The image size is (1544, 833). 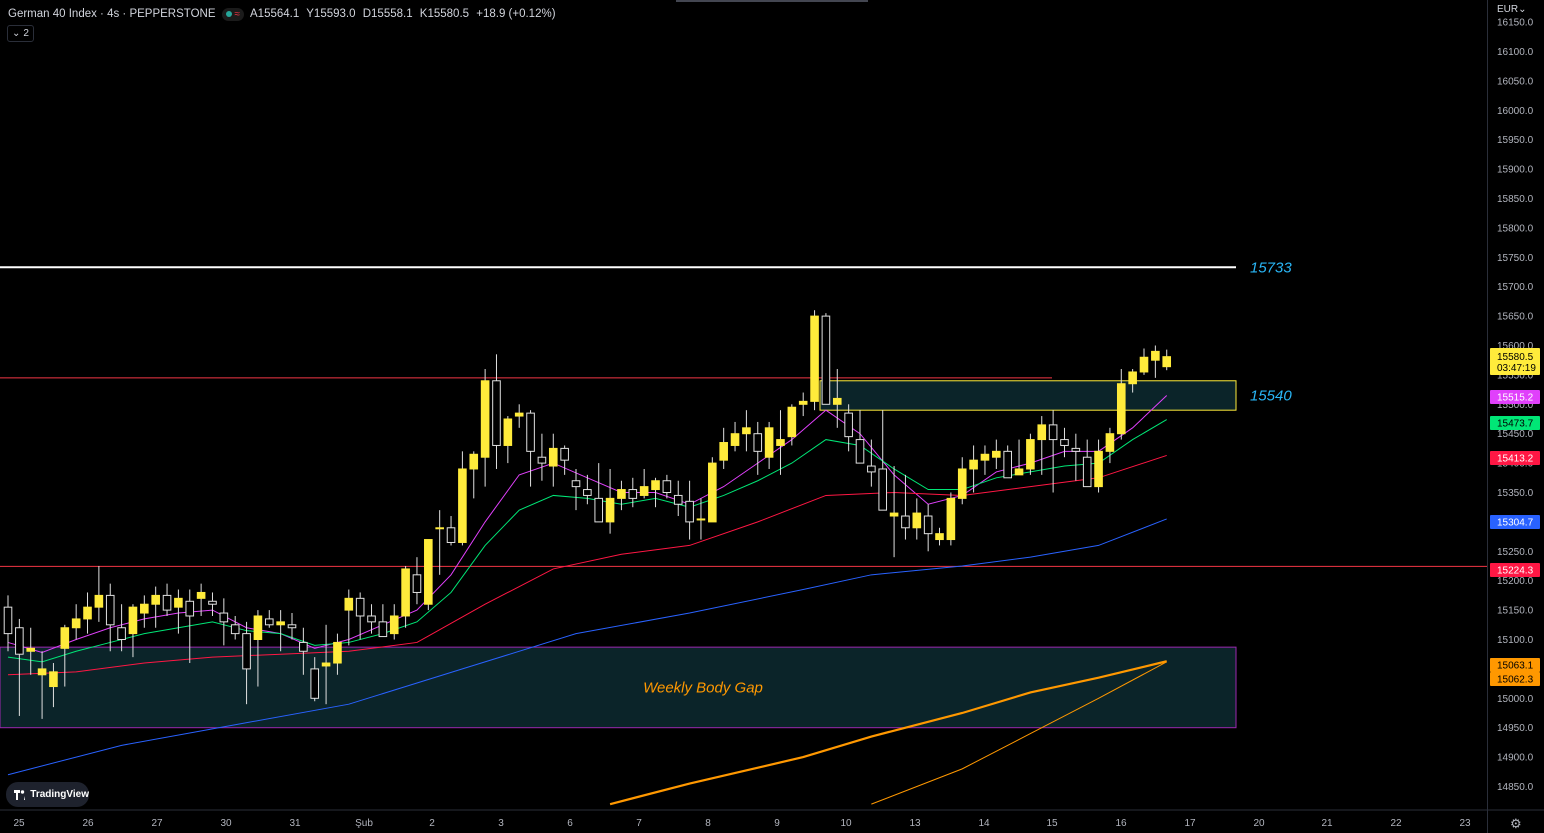 I want to click on time-tick: 31, so click(x=295, y=823).